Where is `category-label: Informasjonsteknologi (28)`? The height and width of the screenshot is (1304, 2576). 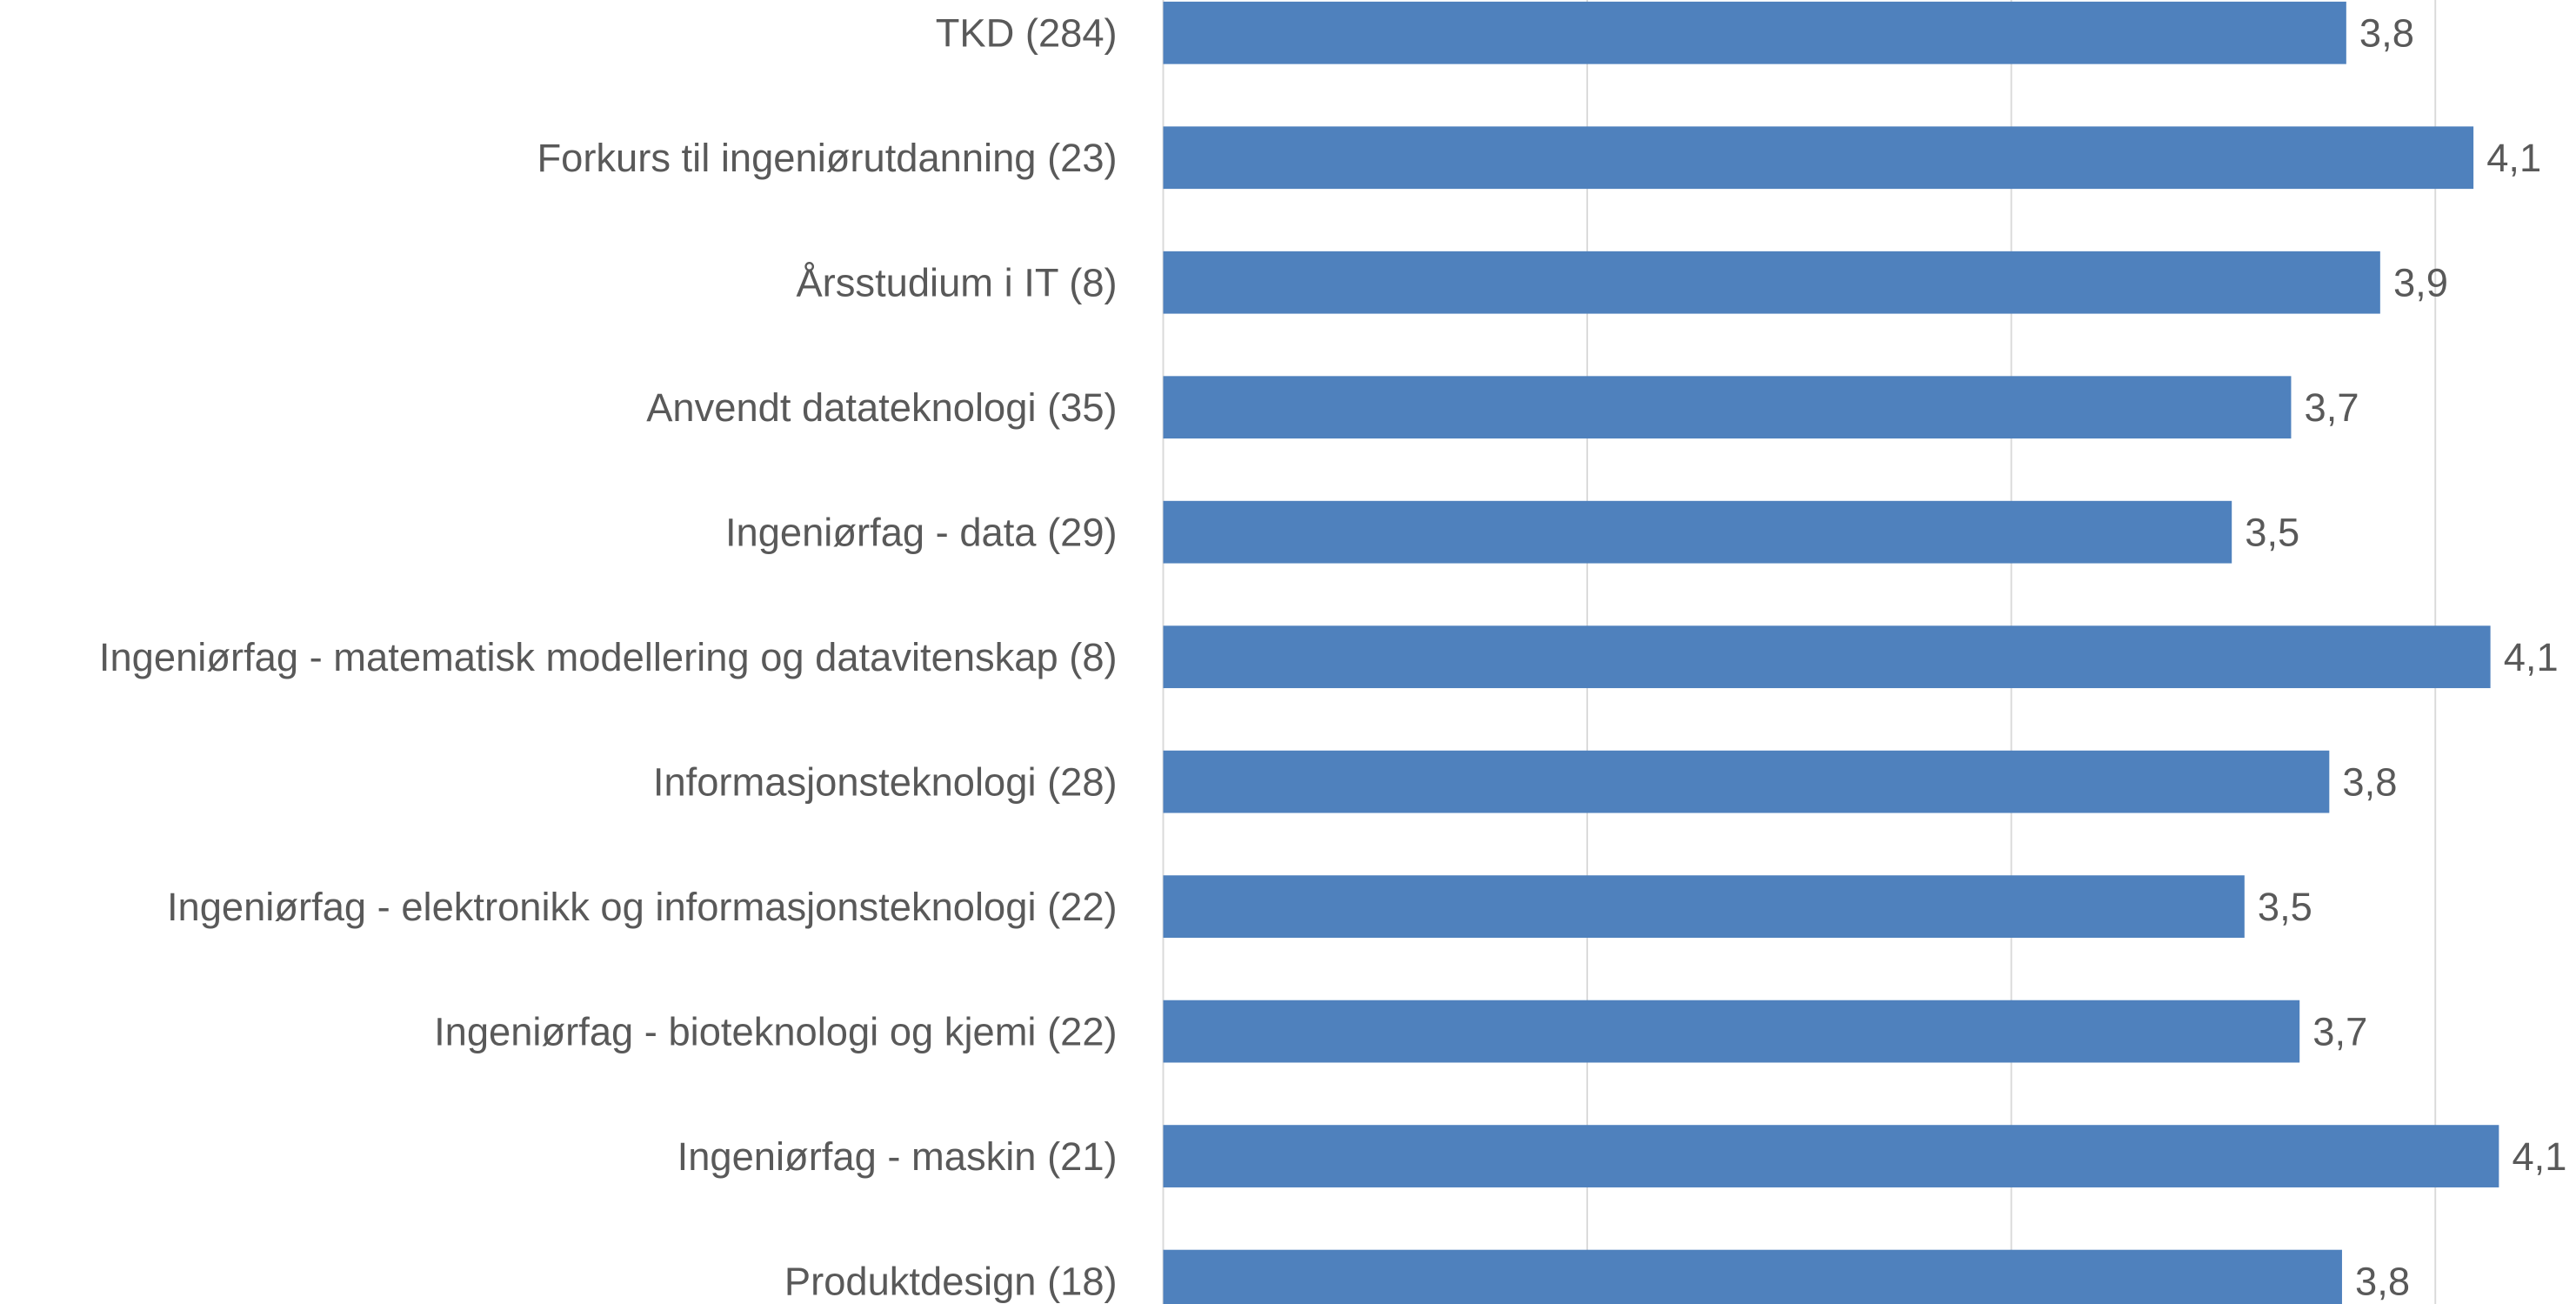 category-label: Informasjonsteknologi (28) is located at coordinates (885, 781).